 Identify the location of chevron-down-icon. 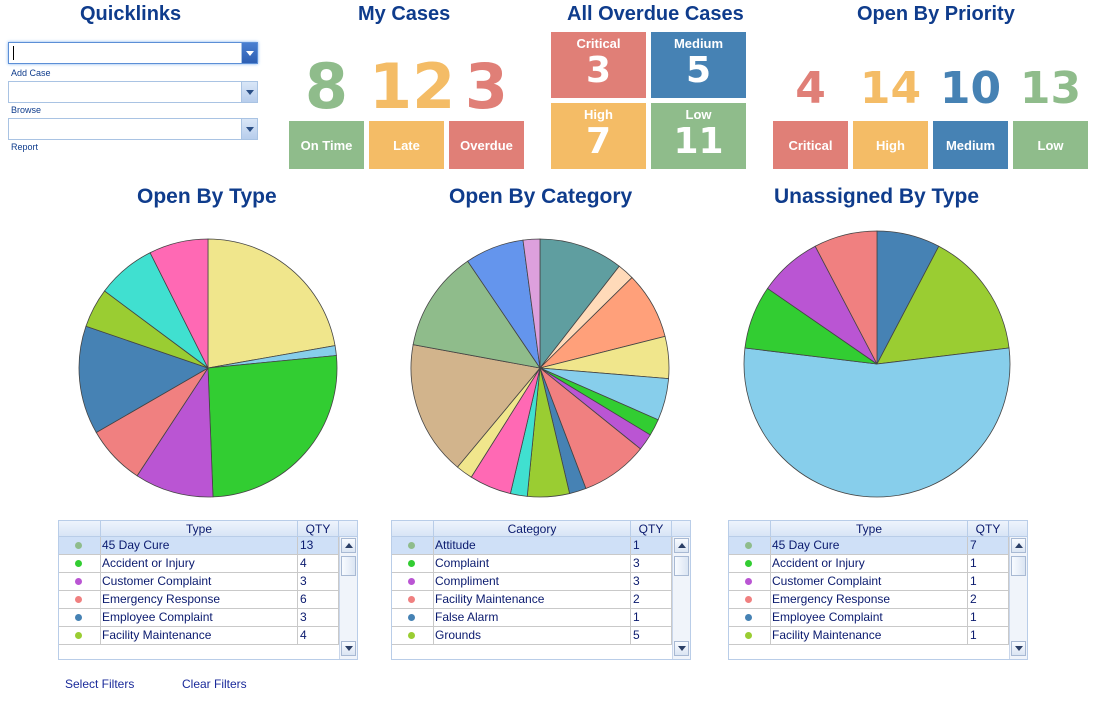
(250, 129).